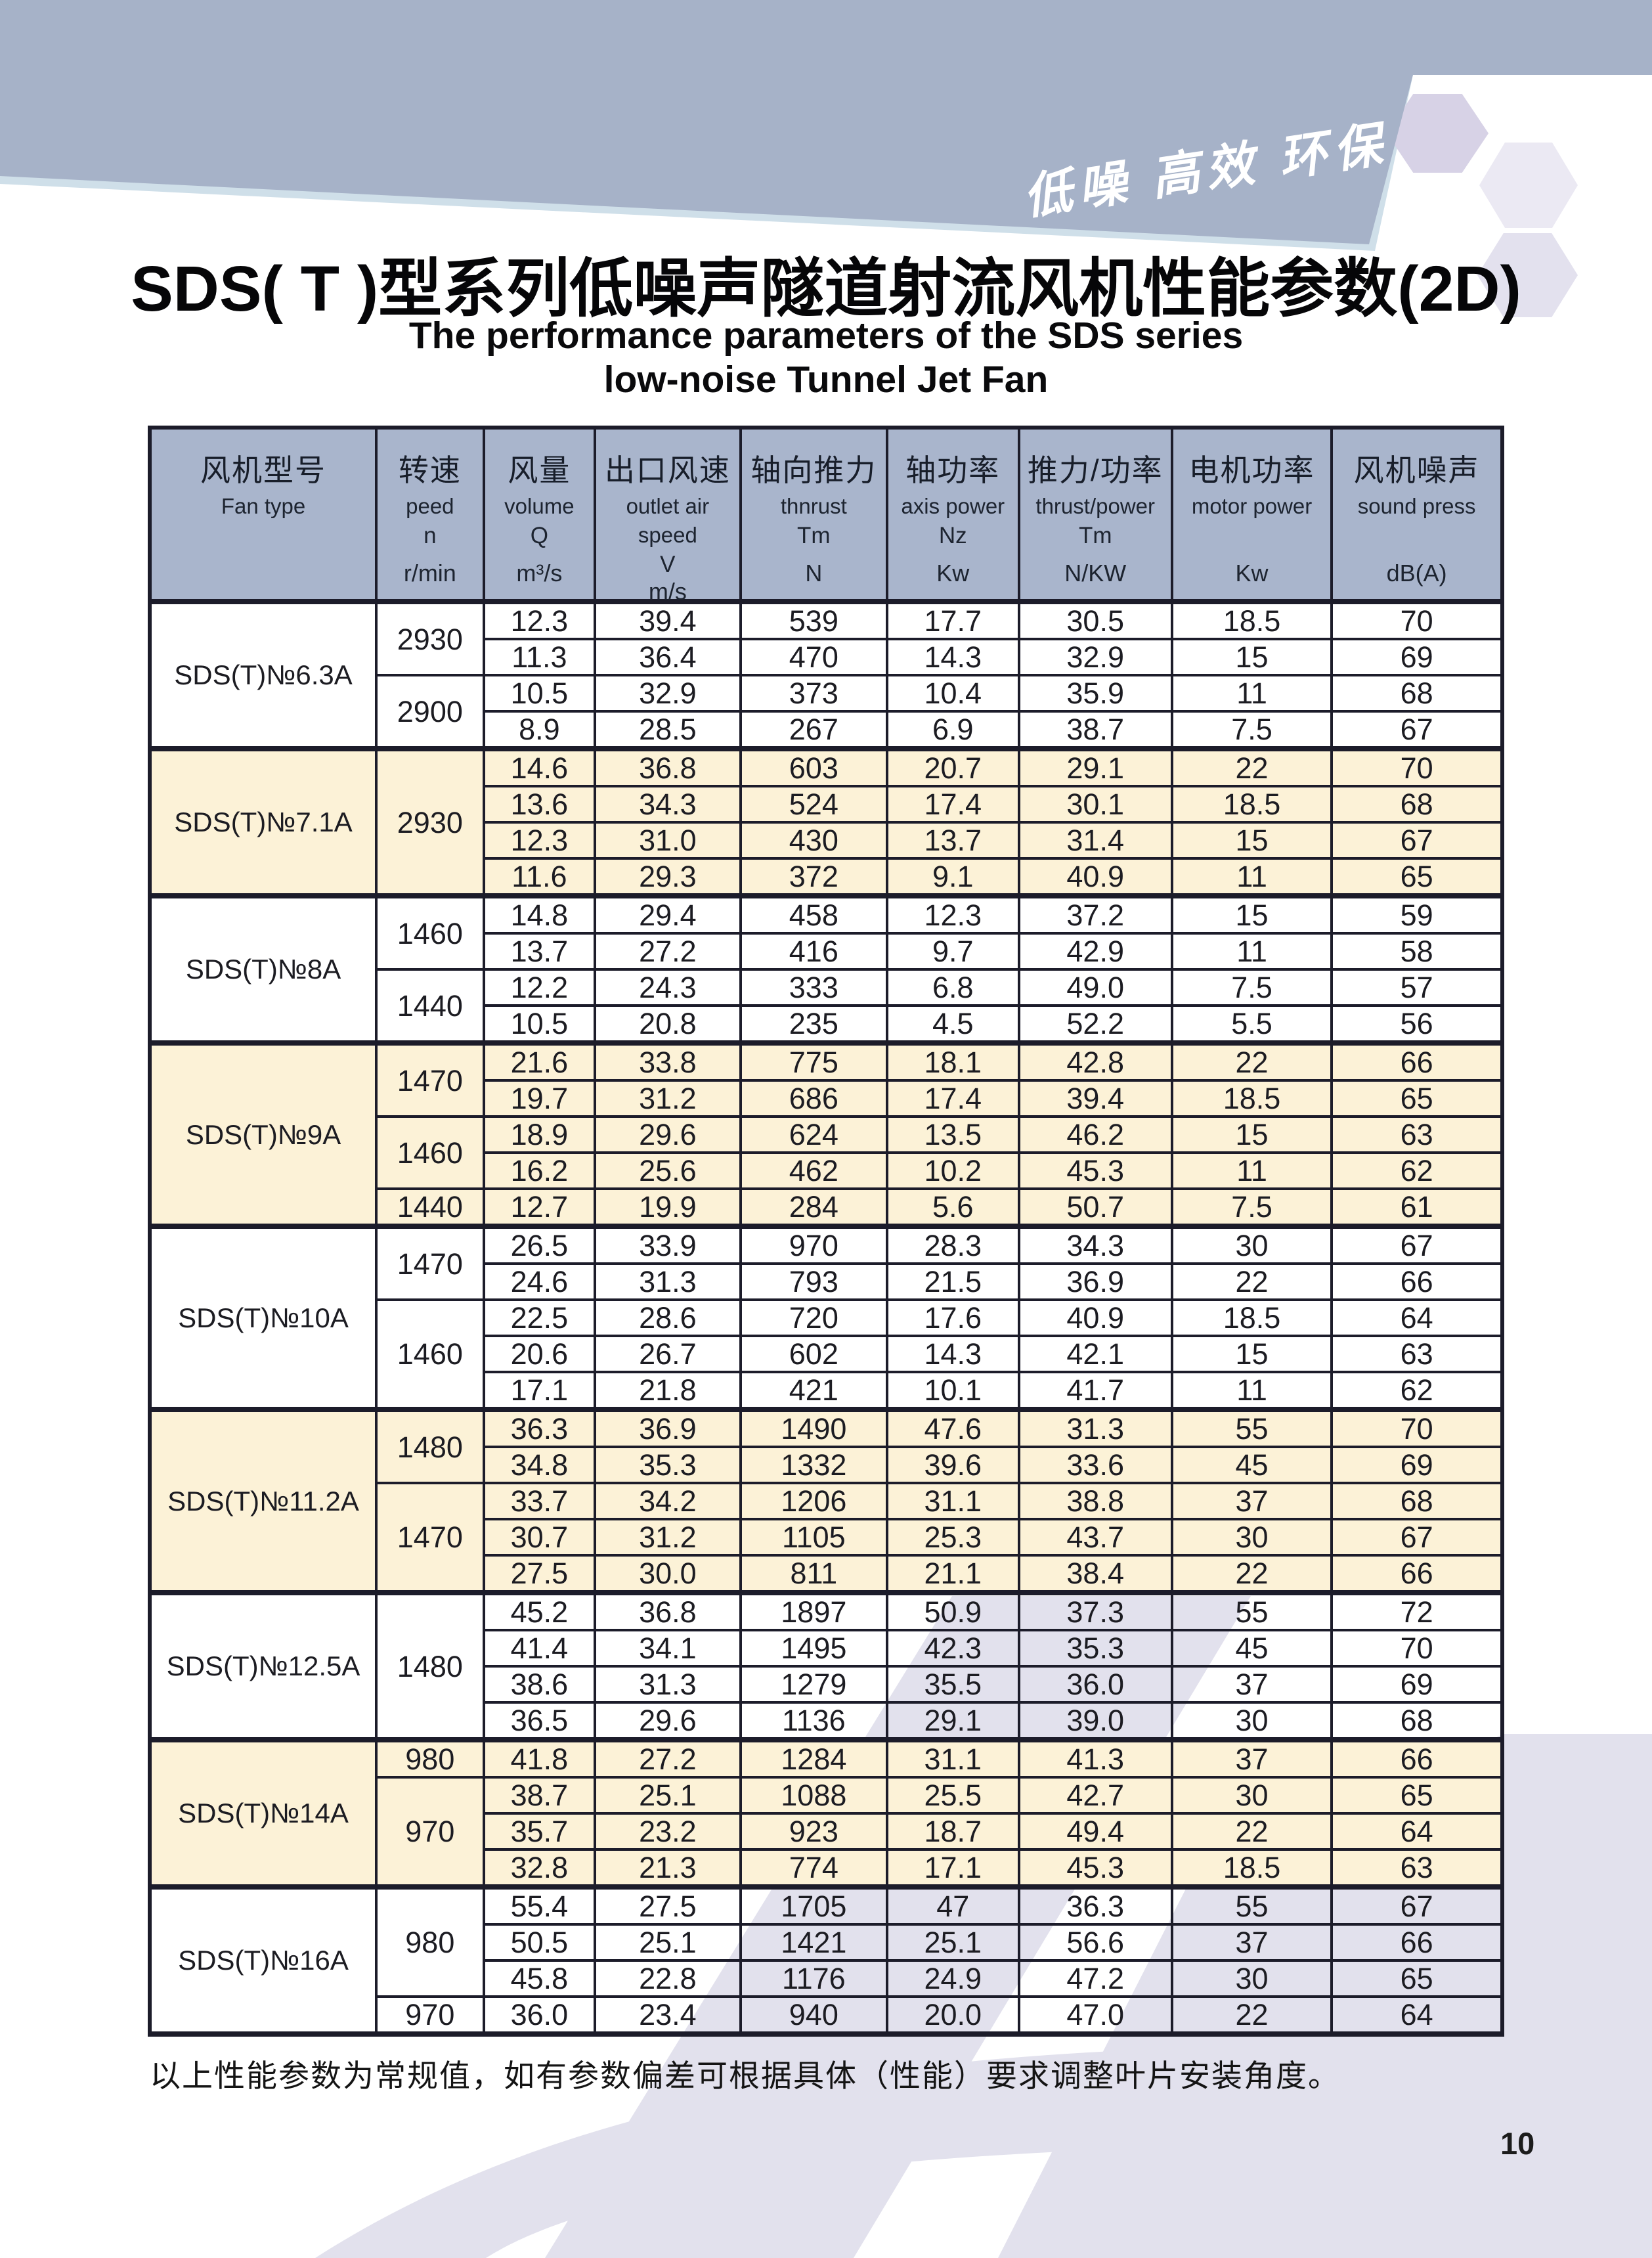 This screenshot has height=2258, width=1652. Describe the element at coordinates (1095, 804) in the screenshot. I see `value-cell: 30.1` at that location.